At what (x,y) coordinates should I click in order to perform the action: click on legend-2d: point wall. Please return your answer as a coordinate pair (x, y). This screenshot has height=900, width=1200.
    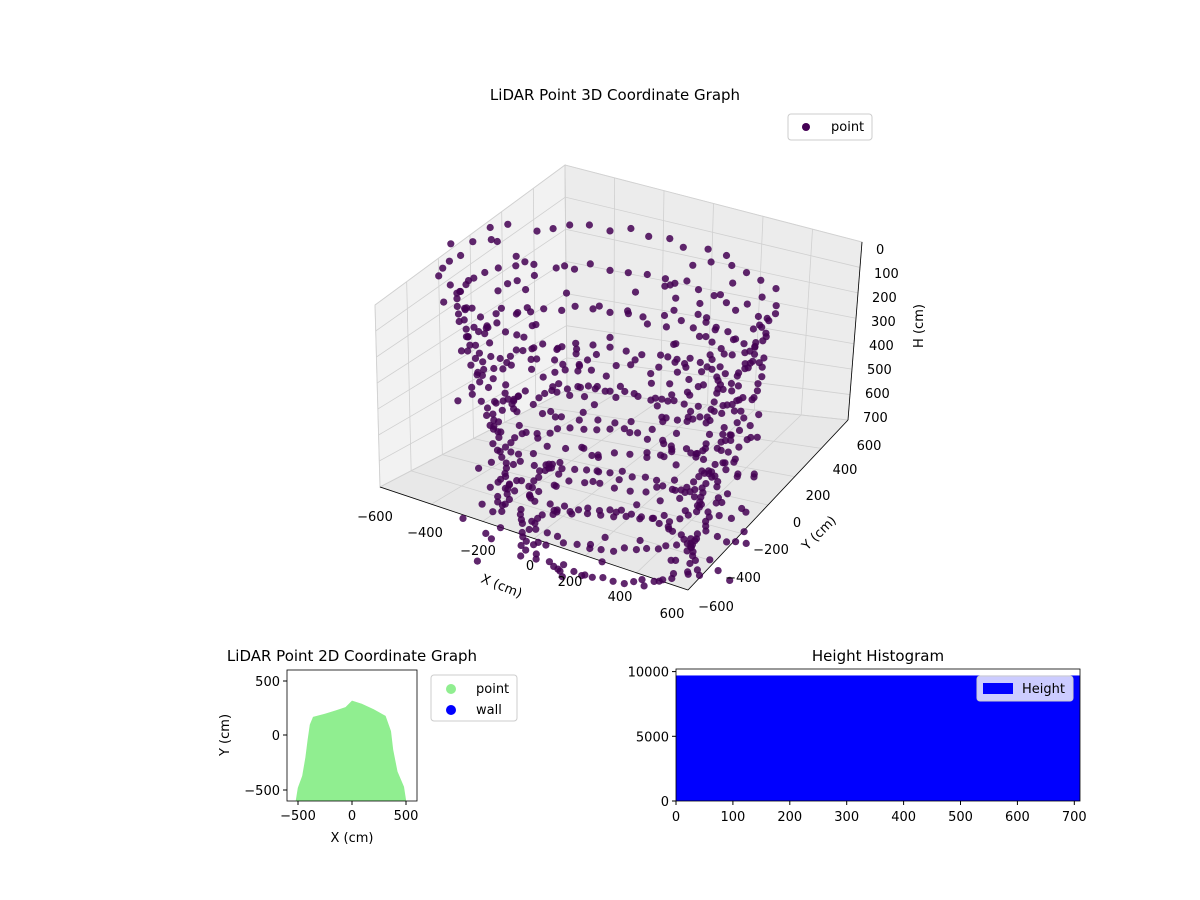
    Looking at the image, I should click on (474, 698).